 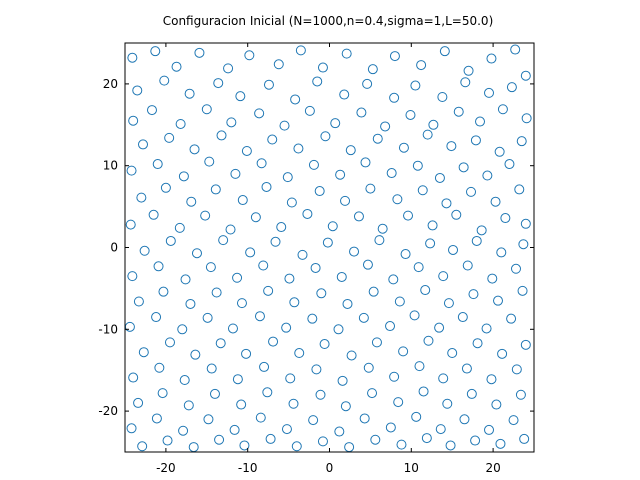 I want to click on x-tick-label: -10, so click(x=248, y=468).